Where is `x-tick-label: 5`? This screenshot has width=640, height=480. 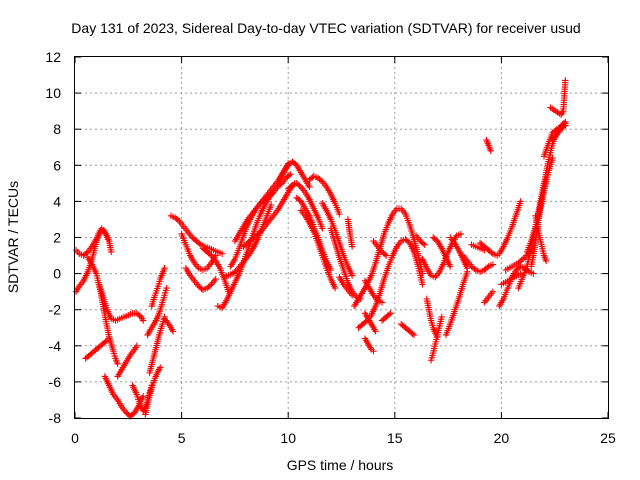 x-tick-label: 5 is located at coordinates (182, 438).